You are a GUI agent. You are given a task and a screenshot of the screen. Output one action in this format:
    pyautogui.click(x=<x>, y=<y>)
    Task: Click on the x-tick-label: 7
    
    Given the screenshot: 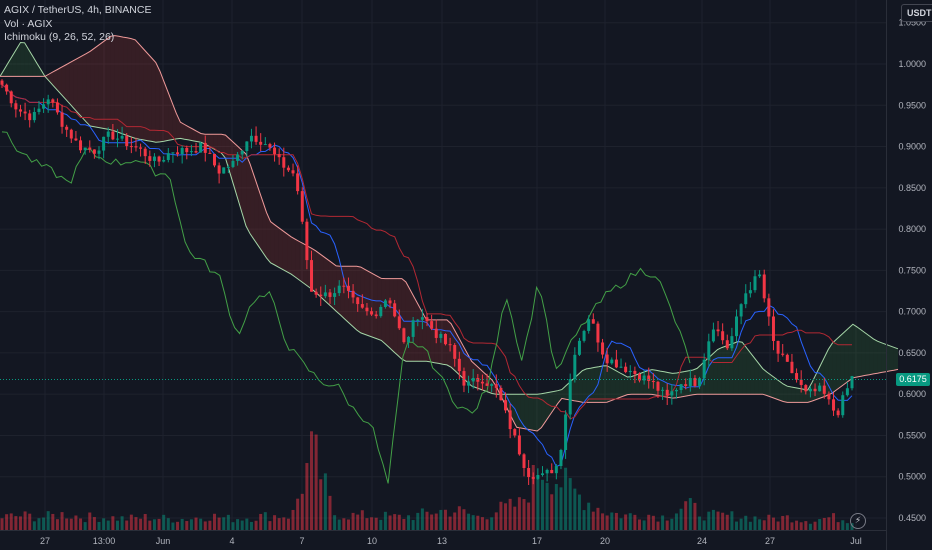 What is the action you would take?
    pyautogui.click(x=301, y=541)
    